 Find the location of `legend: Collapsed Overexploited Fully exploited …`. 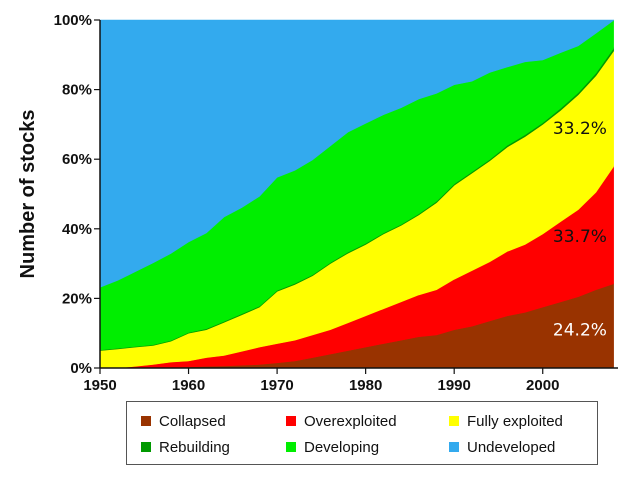

legend: Collapsed Overexploited Fully exploited … is located at coordinates (362, 433).